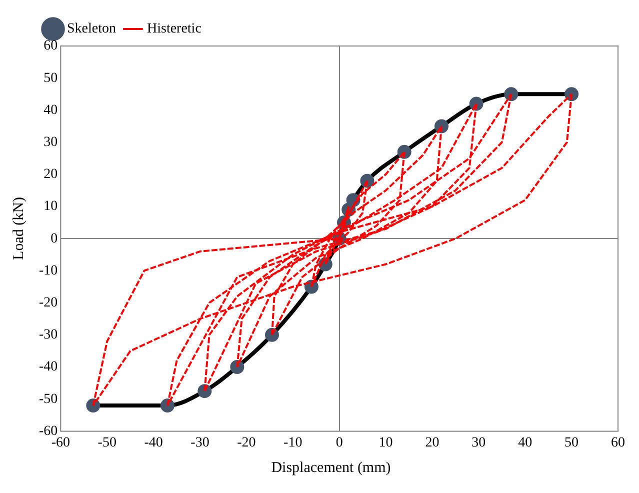 The height and width of the screenshot is (493, 639). I want to click on x-tick-label: 50, so click(571, 442).